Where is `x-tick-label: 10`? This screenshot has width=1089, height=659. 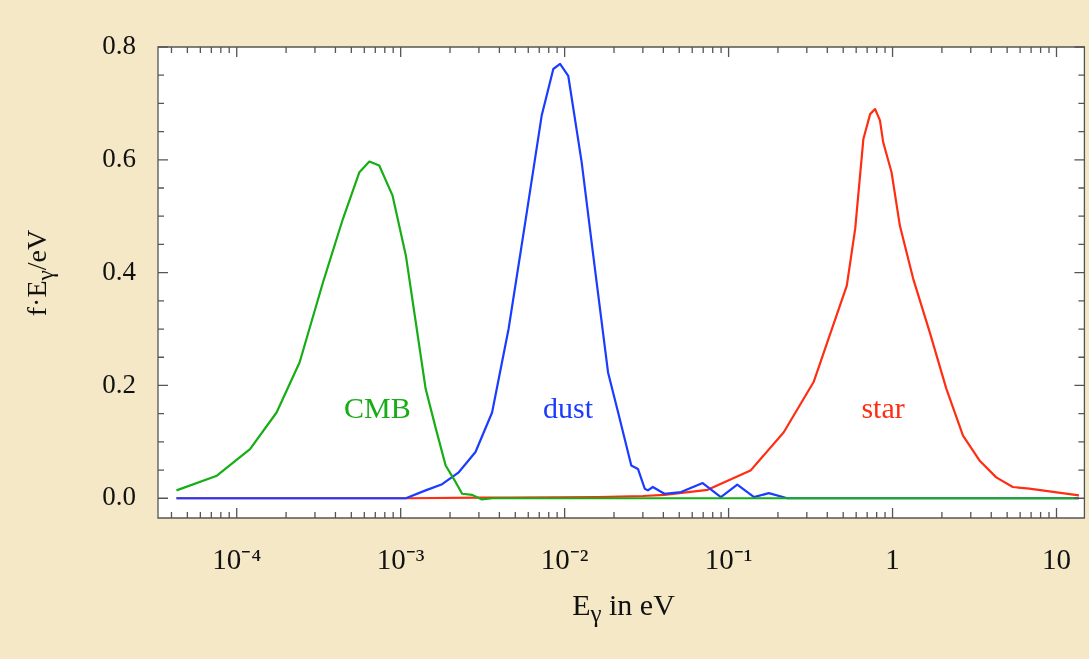 x-tick-label: 10 is located at coordinates (1056, 559).